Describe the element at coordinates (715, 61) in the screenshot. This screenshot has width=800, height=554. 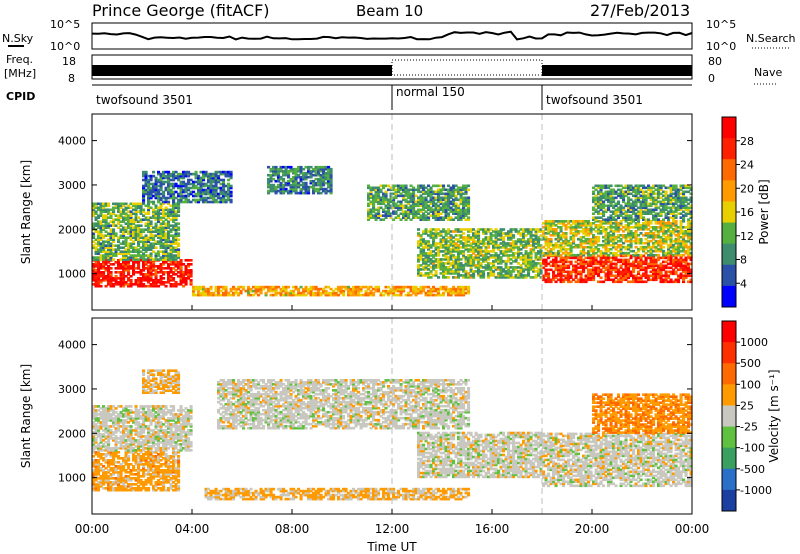
I see `nave-tick-top: 80` at that location.